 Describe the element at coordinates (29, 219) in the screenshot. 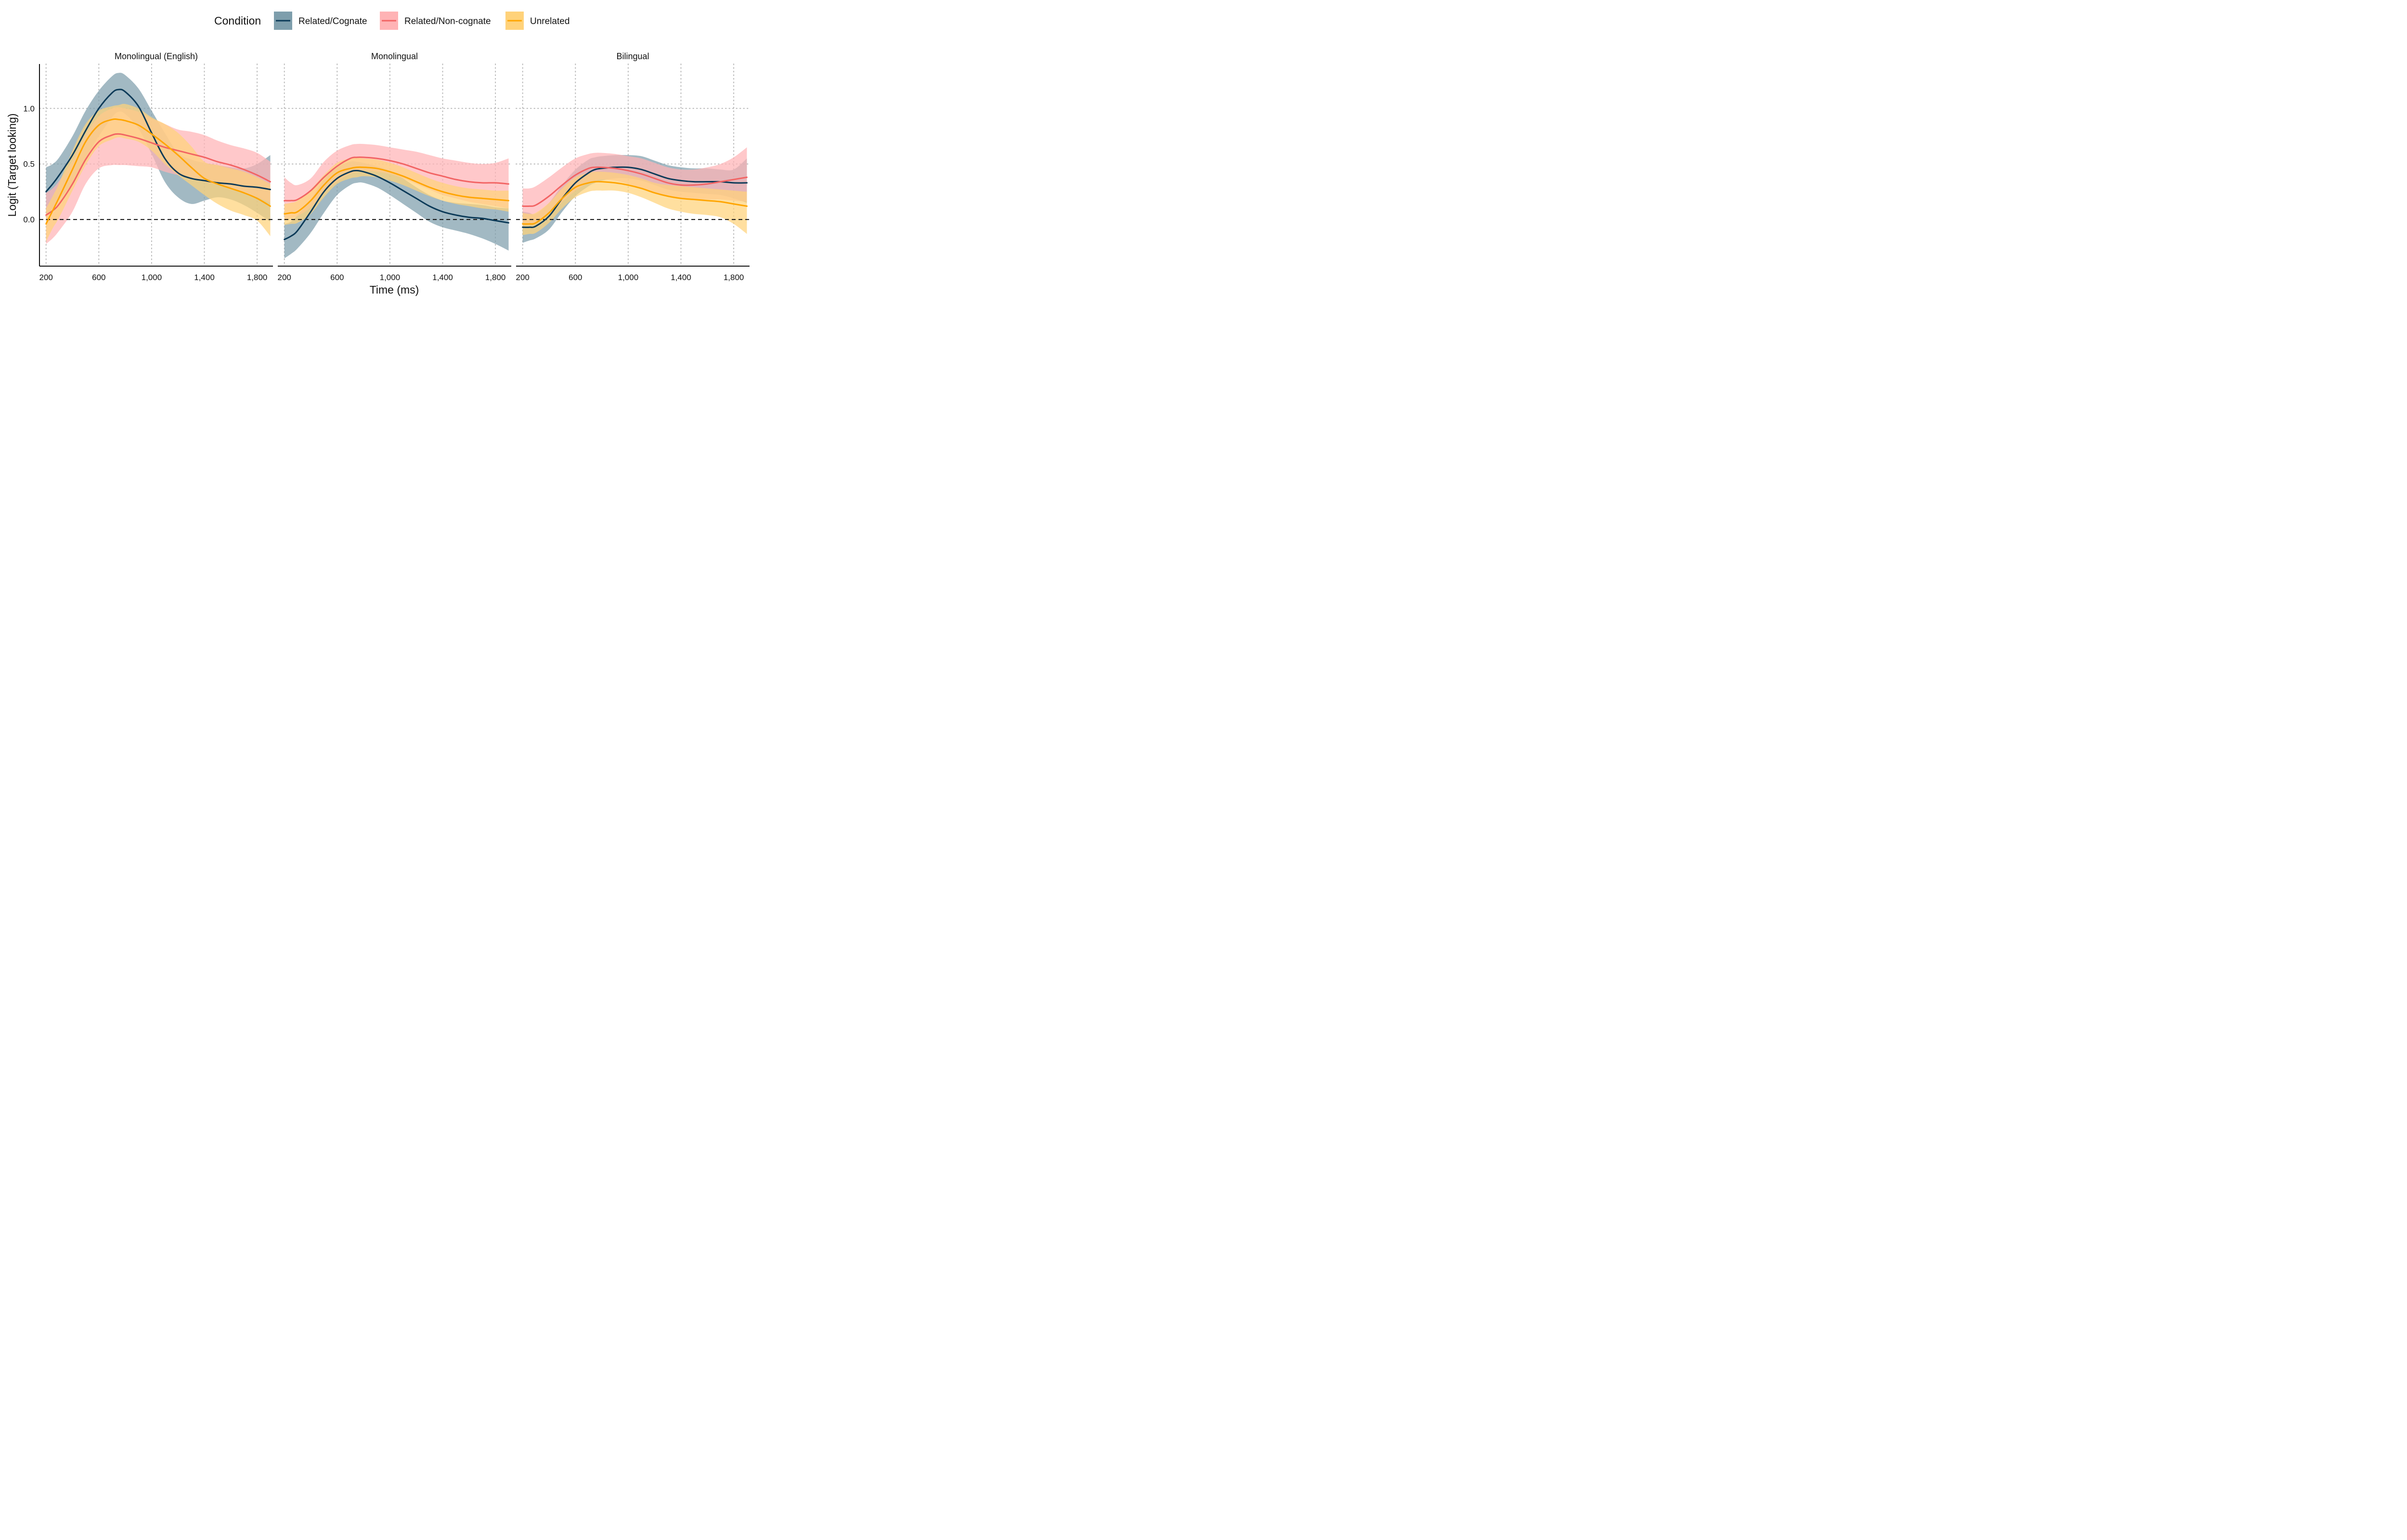

I see `y-tick-label: 0.0` at that location.